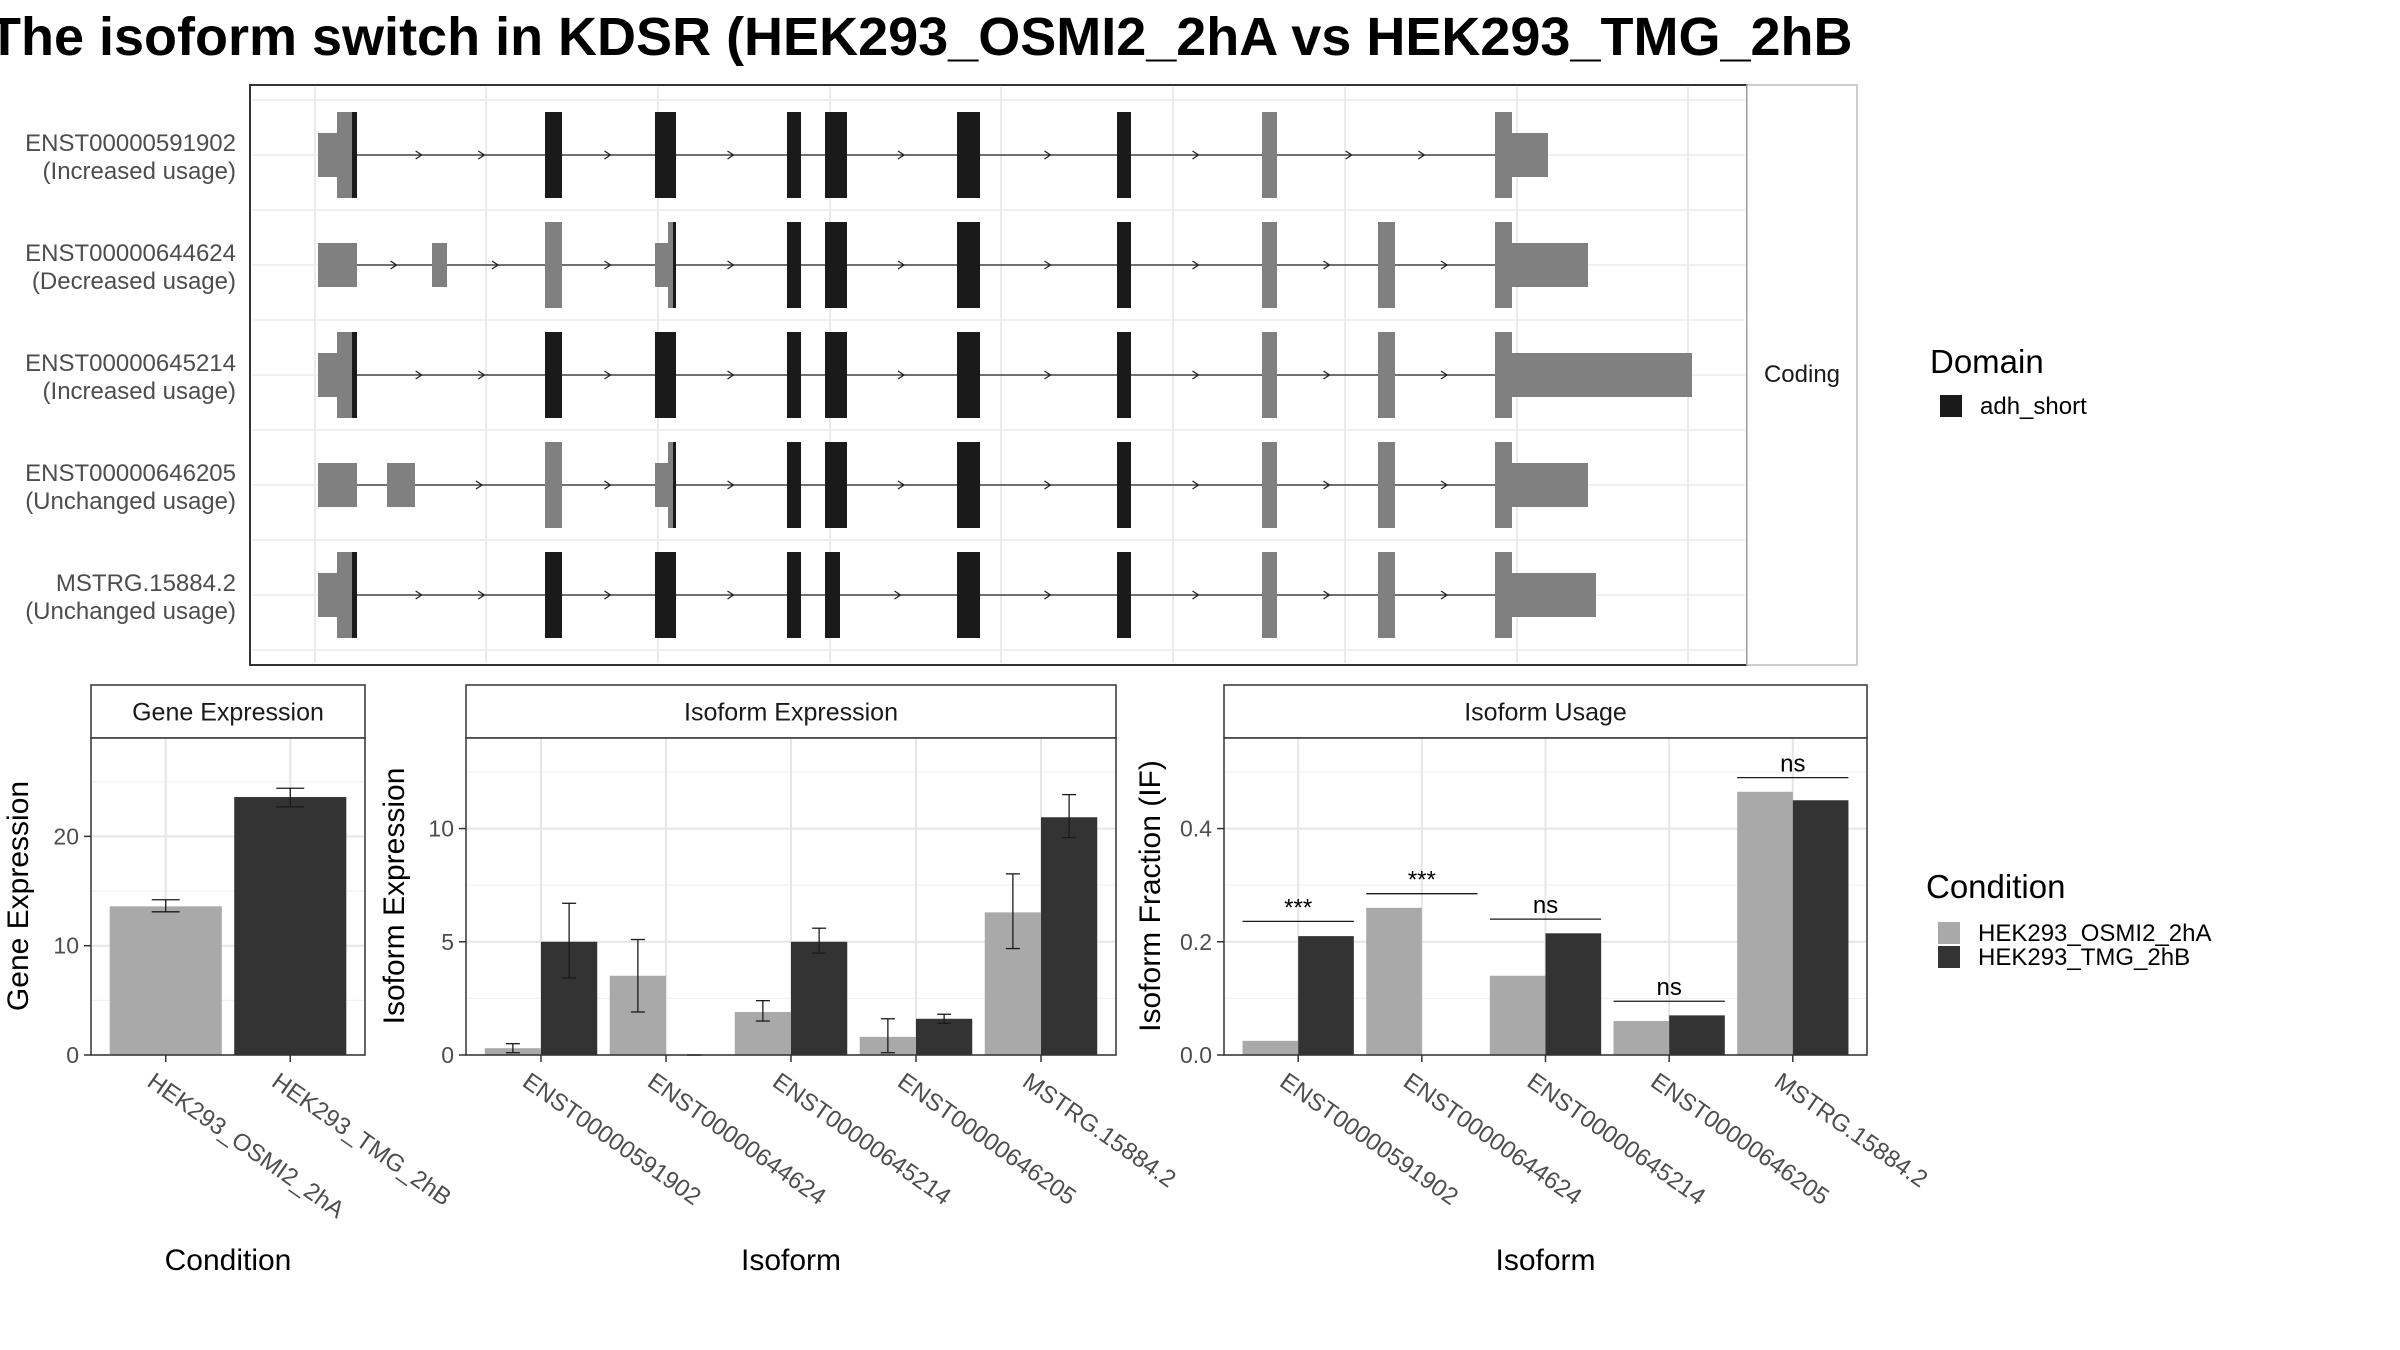 The image size is (2400, 1350). Describe the element at coordinates (130, 143) in the screenshot. I see `isoform-label-id: ENST00000591902` at that location.